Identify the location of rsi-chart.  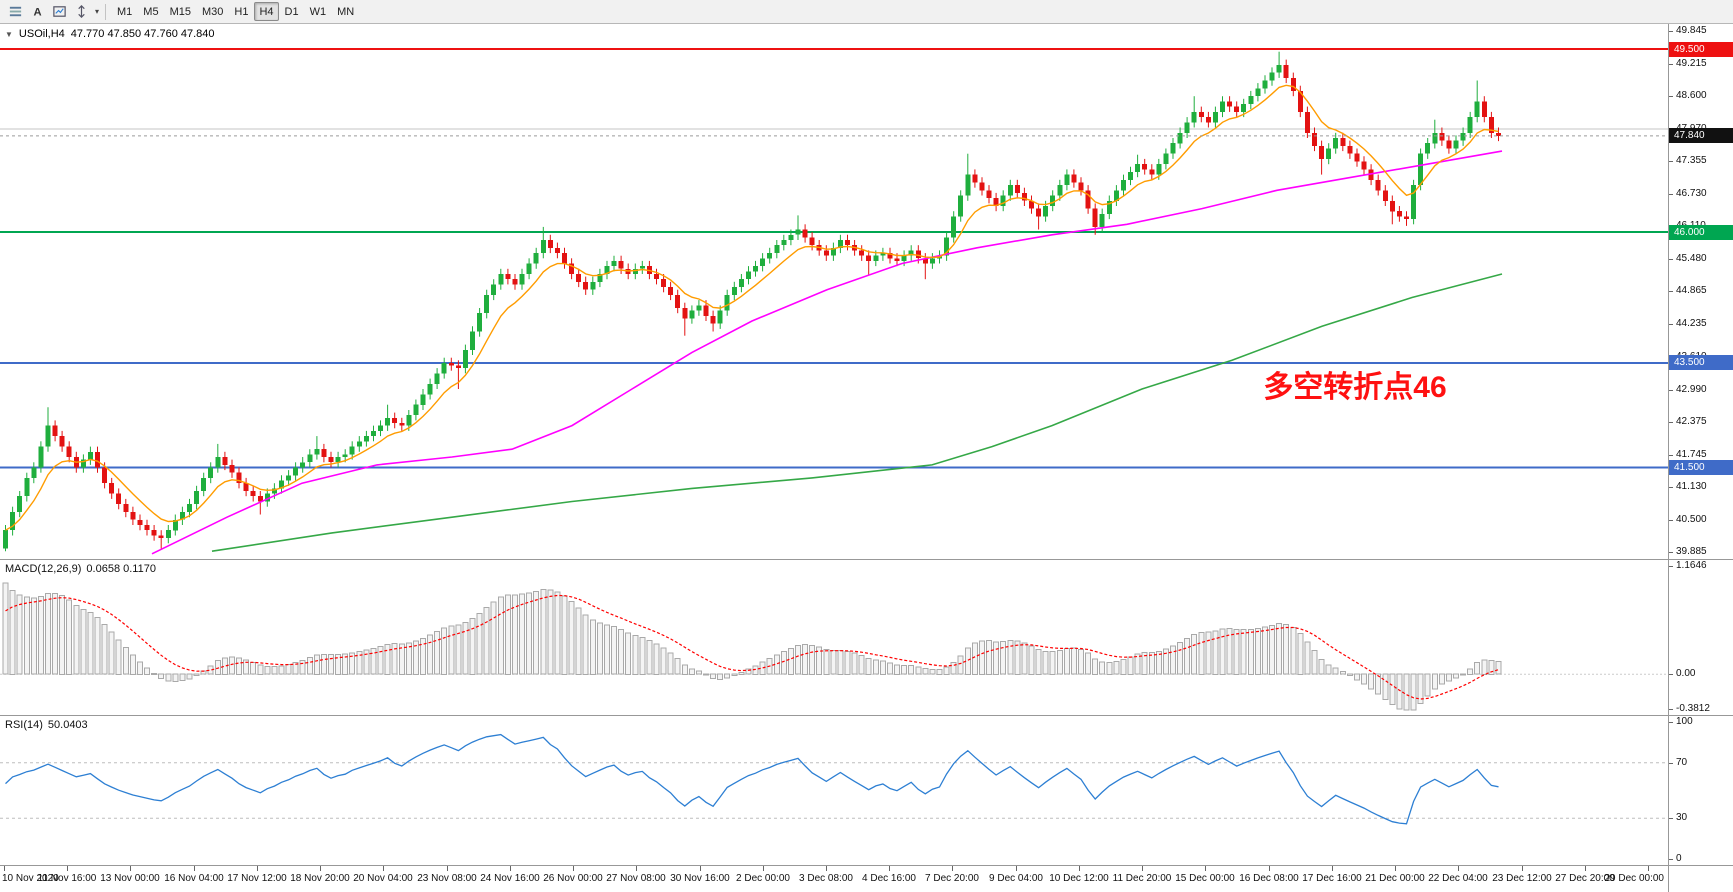
(834, 779).